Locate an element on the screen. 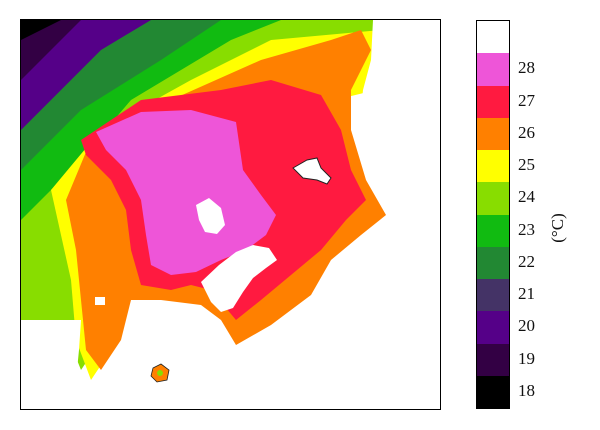 The image size is (600, 430). map-marker is located at coordinates (100, 301).